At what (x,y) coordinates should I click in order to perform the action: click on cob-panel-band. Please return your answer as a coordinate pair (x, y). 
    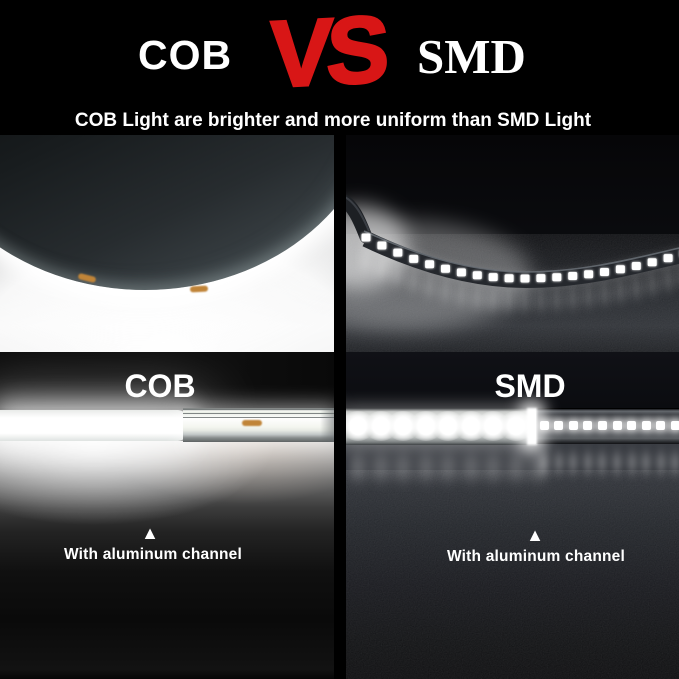
    Looking at the image, I should click on (167, 380).